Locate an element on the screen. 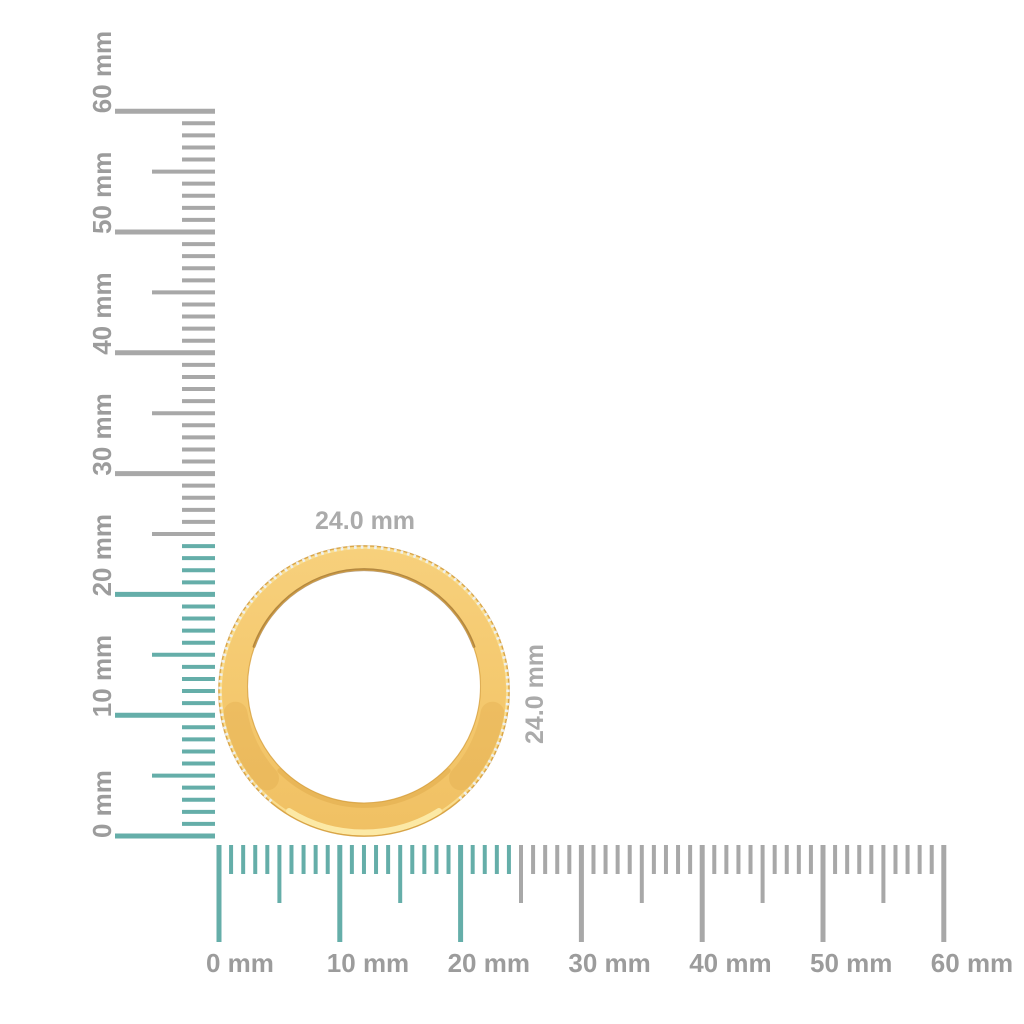 The height and width of the screenshot is (1024, 1024). v-ruler-label-30mm: 30 mm is located at coordinates (102, 434).